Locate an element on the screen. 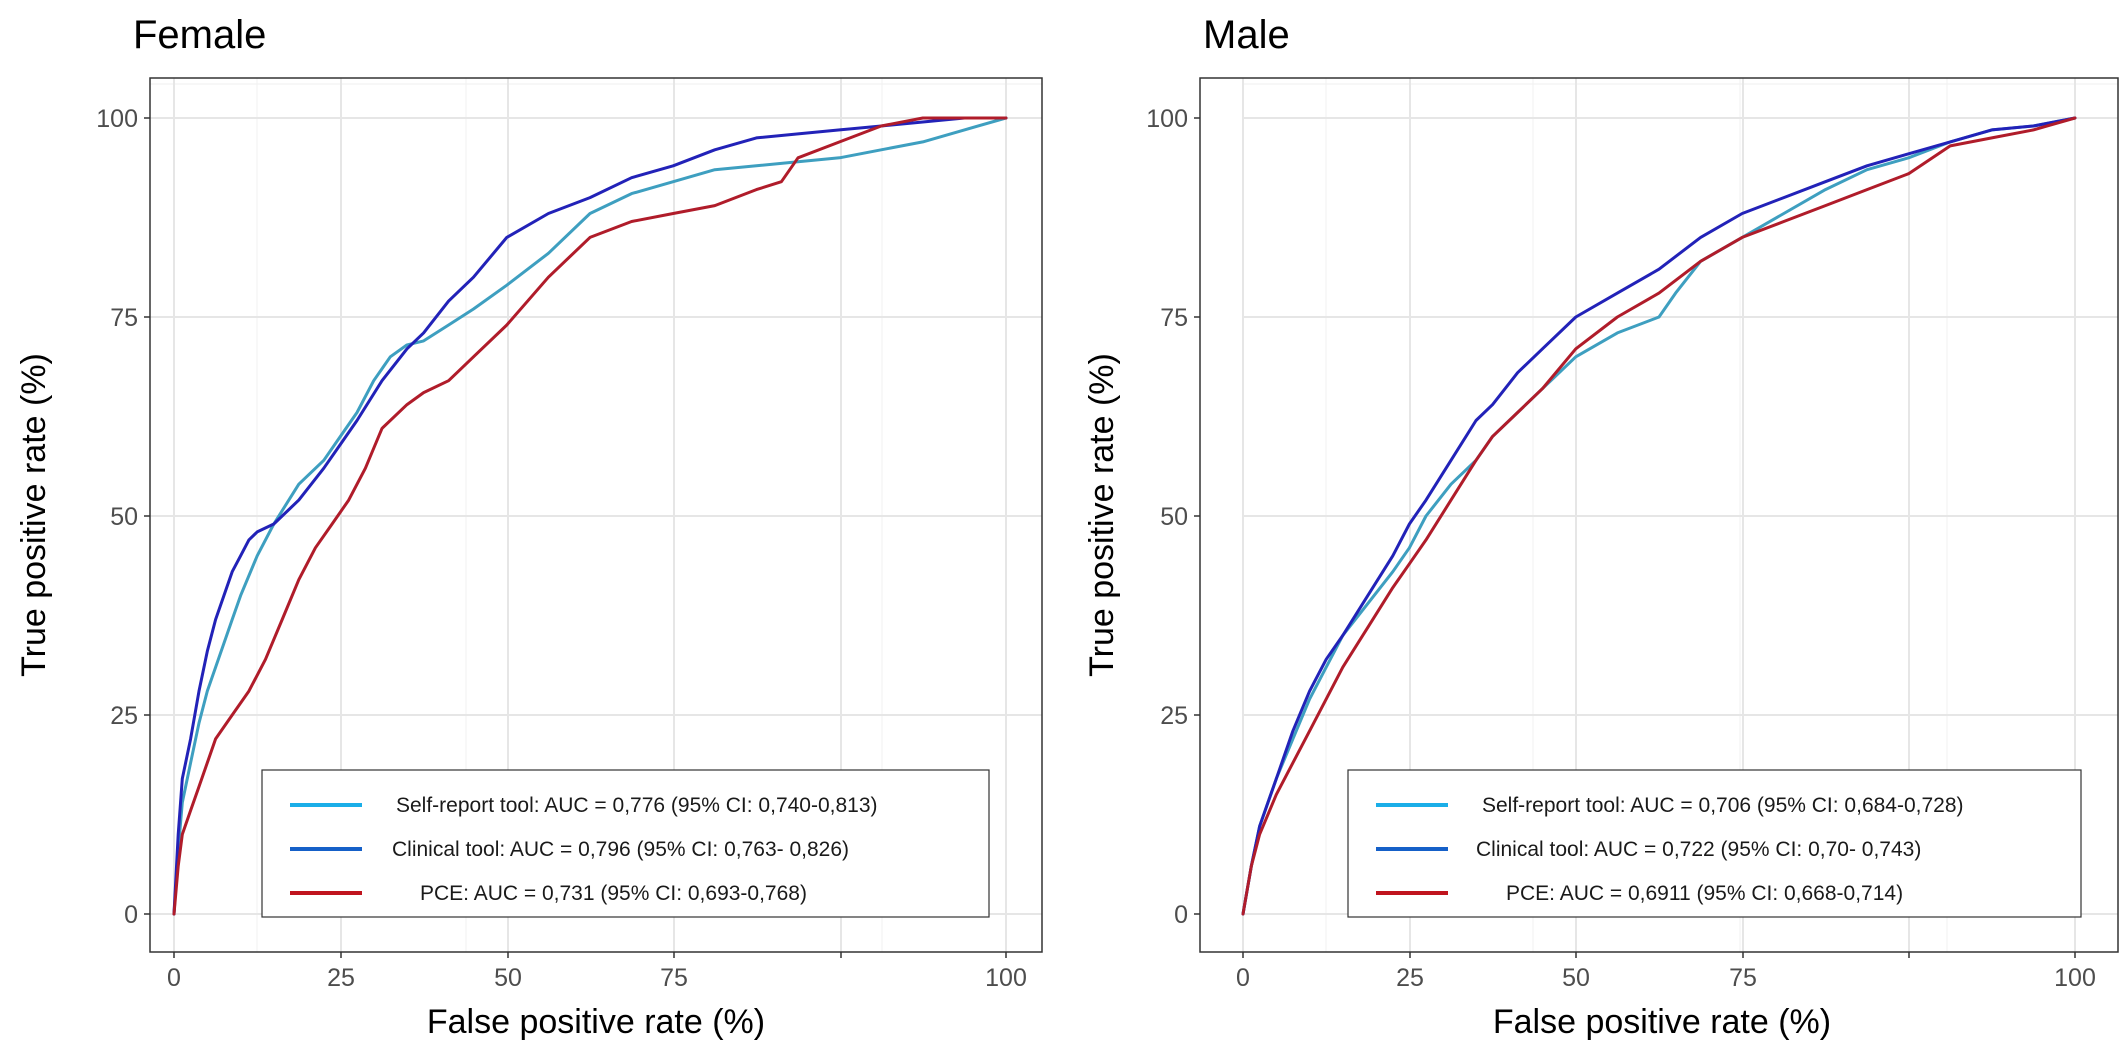 The height and width of the screenshot is (1059, 2128). y-axis-female: 100 75 50 25 0 is located at coordinates (123, 517).